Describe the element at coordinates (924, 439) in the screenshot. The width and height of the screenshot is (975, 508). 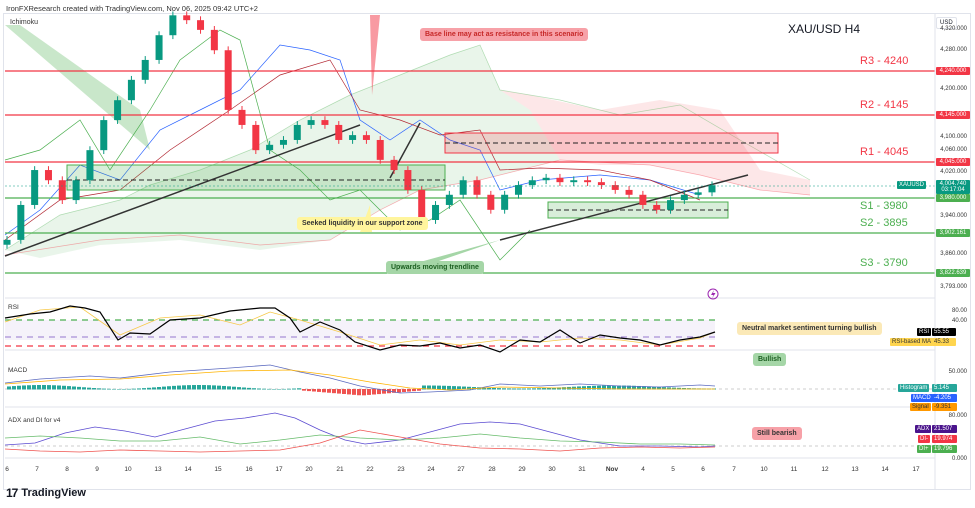
I see `di-minus-label: DI-` at that location.